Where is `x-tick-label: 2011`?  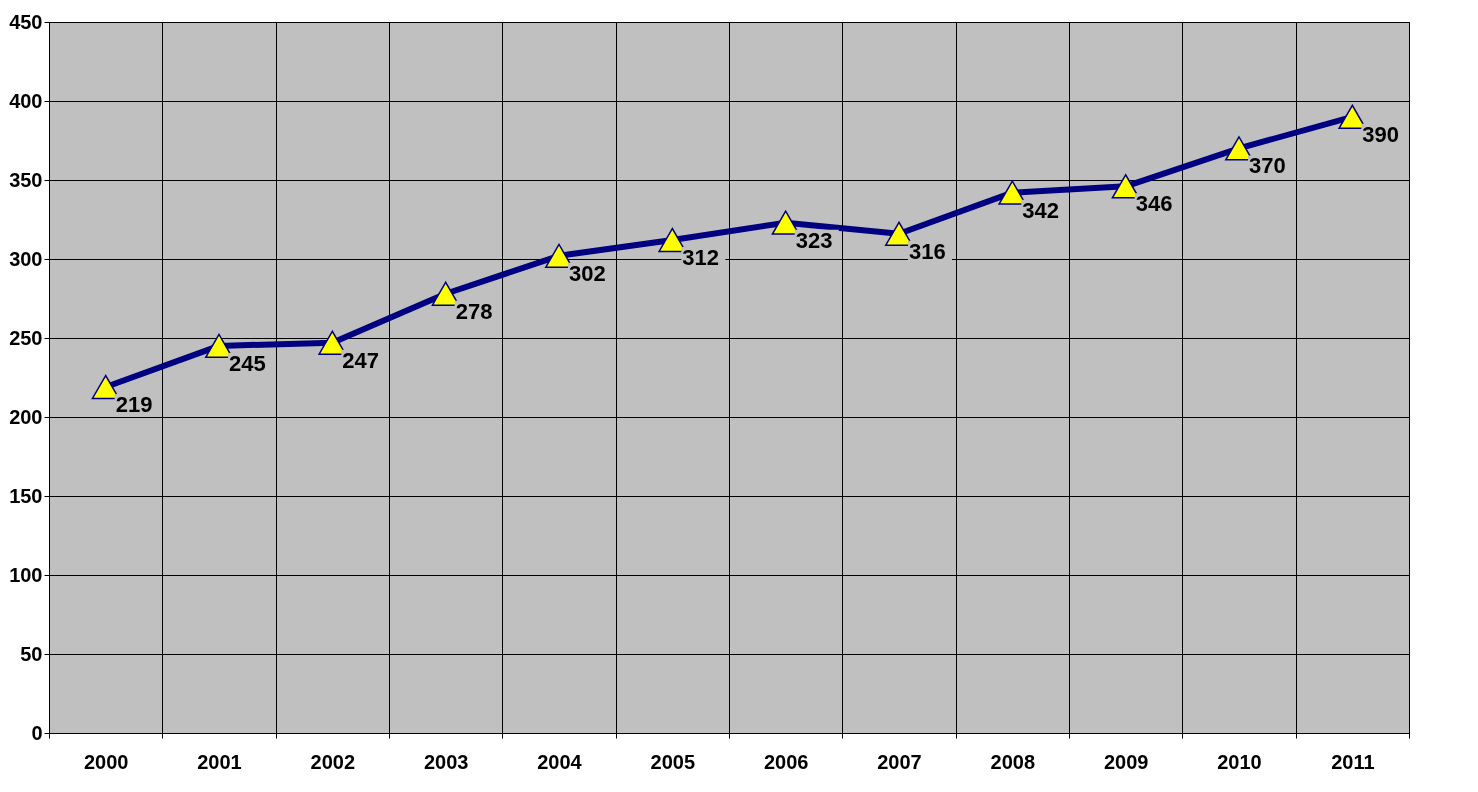 x-tick-label: 2011 is located at coordinates (1353, 761).